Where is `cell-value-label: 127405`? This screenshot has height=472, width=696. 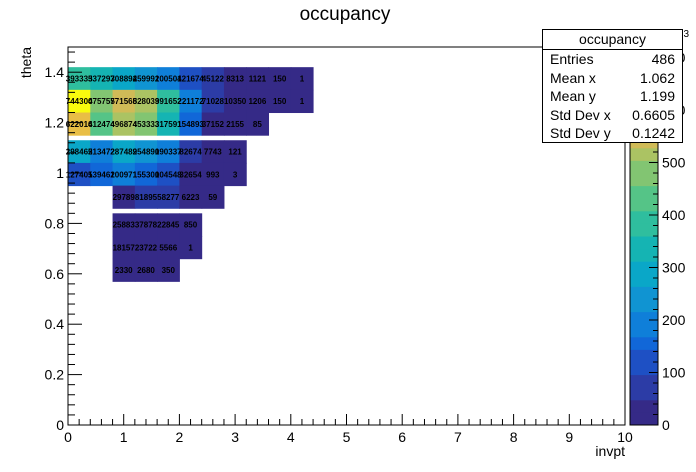
cell-value-label: 127405 is located at coordinates (79, 174).